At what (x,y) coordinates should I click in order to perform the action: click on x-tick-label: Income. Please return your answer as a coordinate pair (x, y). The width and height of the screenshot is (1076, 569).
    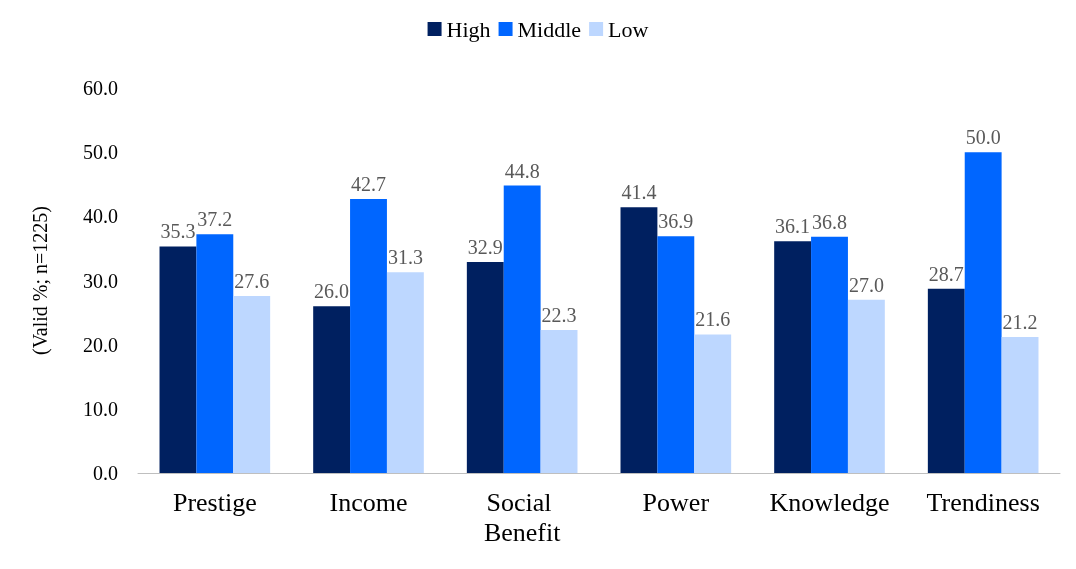
    Looking at the image, I should click on (368, 502).